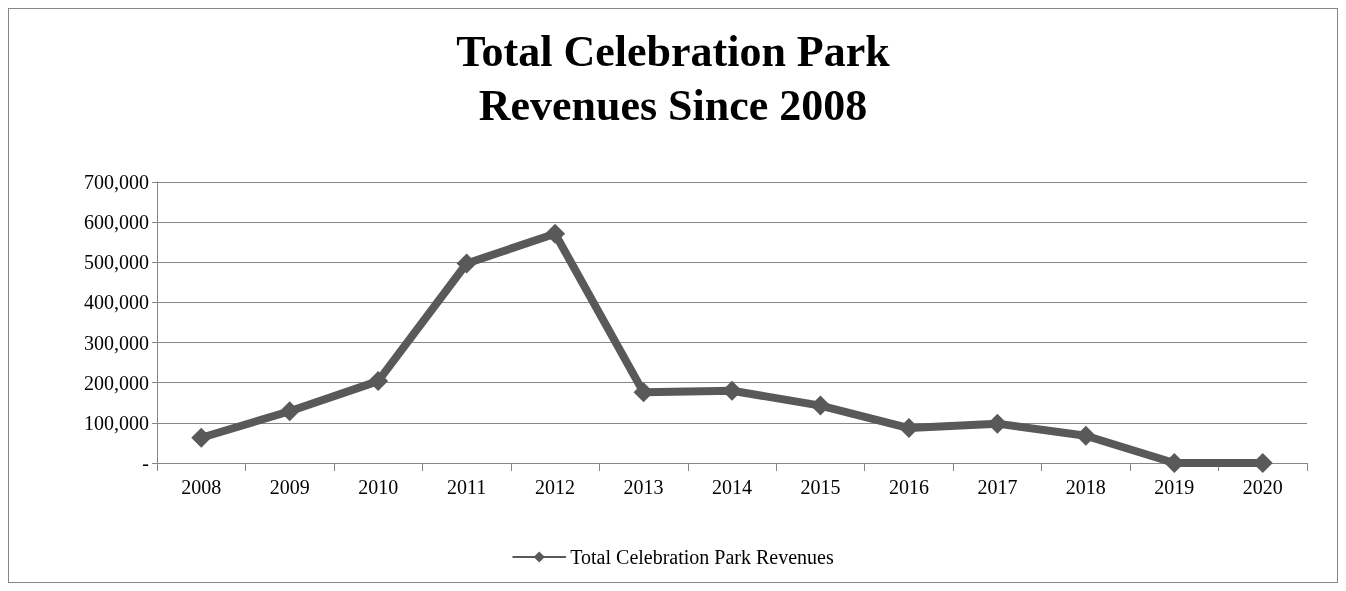  What do you see at coordinates (201, 487) in the screenshot?
I see `x-tick-label: 2008` at bounding box center [201, 487].